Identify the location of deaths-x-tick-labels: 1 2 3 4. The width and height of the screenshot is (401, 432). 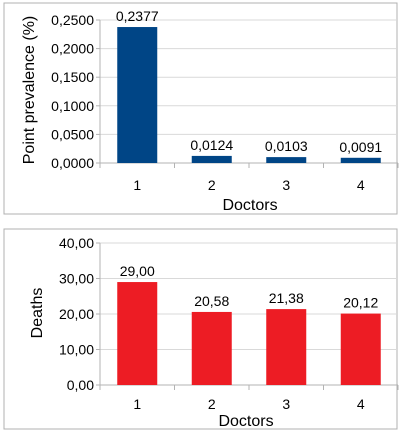
(249, 404).